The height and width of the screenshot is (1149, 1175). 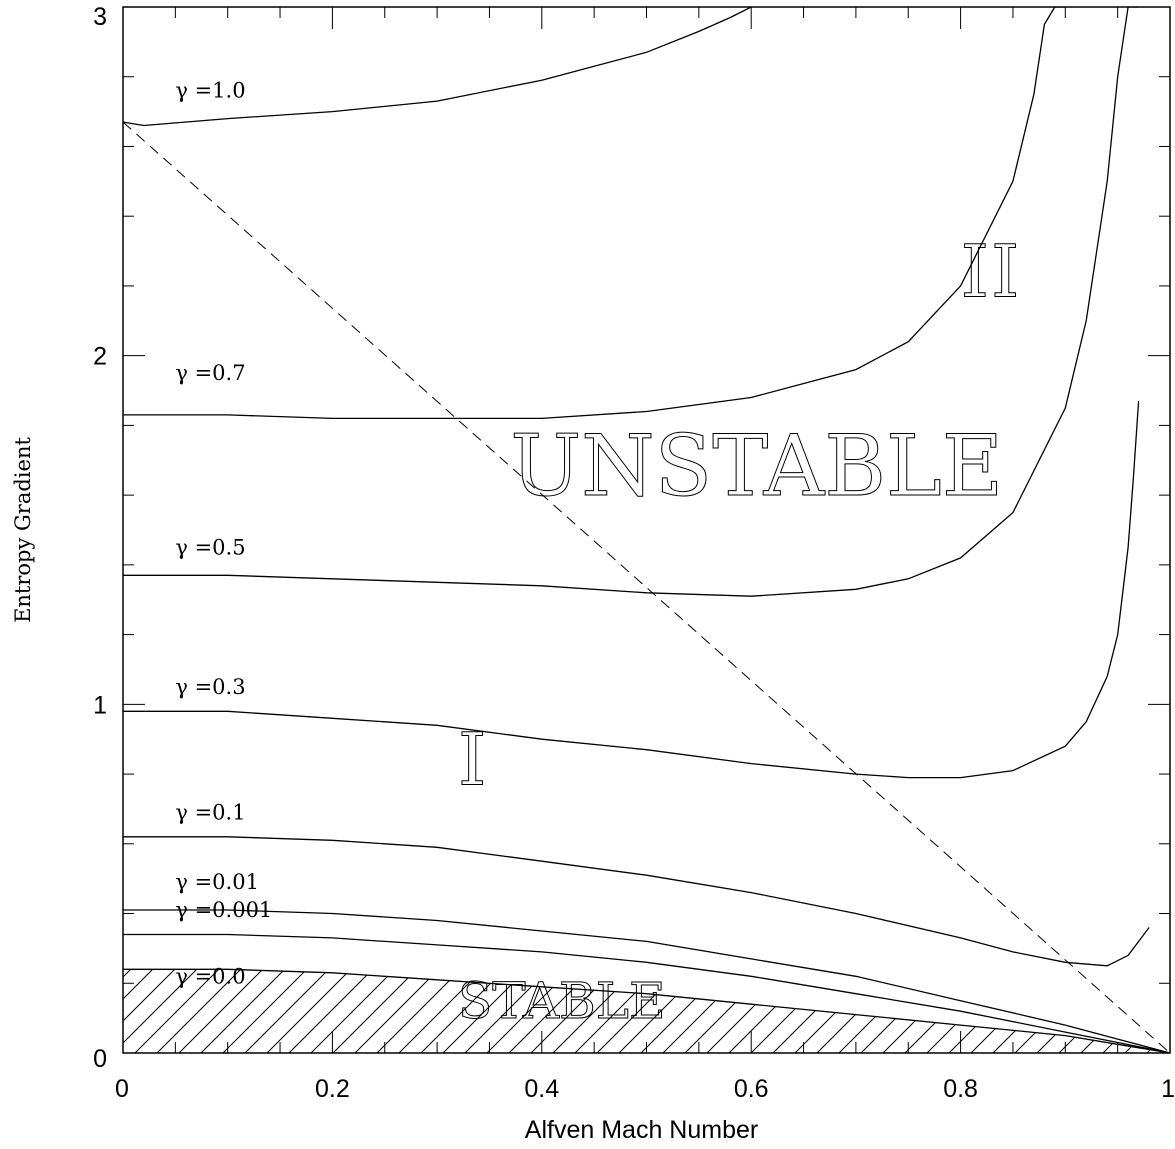 What do you see at coordinates (1168, 1089) in the screenshot?
I see `x-tick-label-5: 1` at bounding box center [1168, 1089].